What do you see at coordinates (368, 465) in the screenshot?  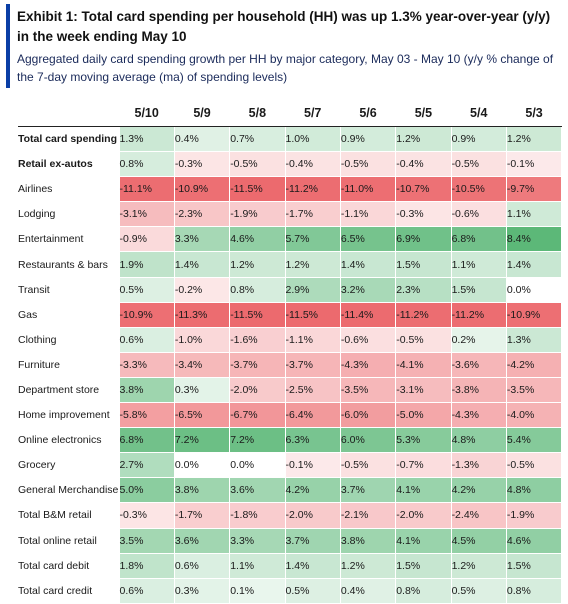 I see `value-cell: -0.5%` at bounding box center [368, 465].